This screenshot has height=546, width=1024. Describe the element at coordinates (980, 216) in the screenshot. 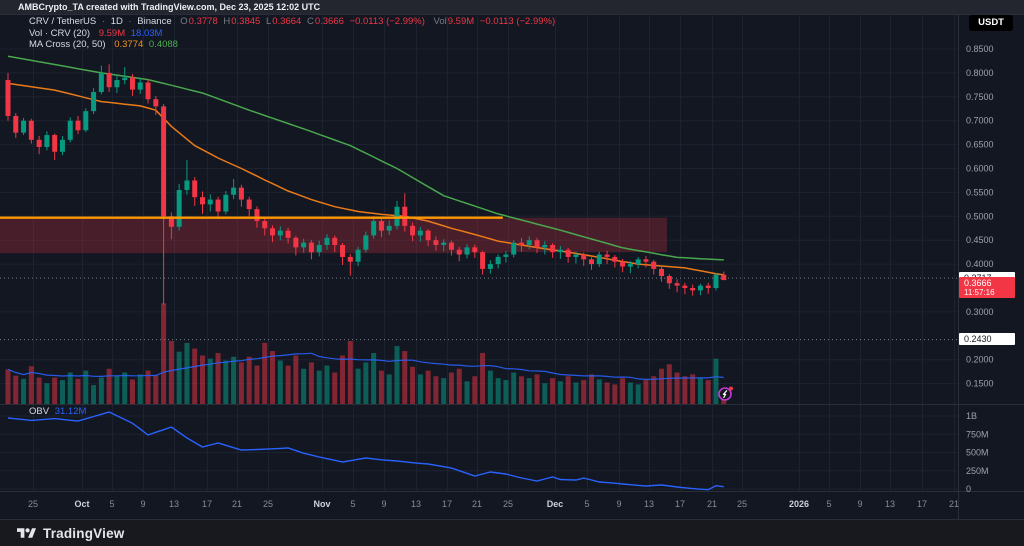

I see `svg-text: 0.5000` at that location.